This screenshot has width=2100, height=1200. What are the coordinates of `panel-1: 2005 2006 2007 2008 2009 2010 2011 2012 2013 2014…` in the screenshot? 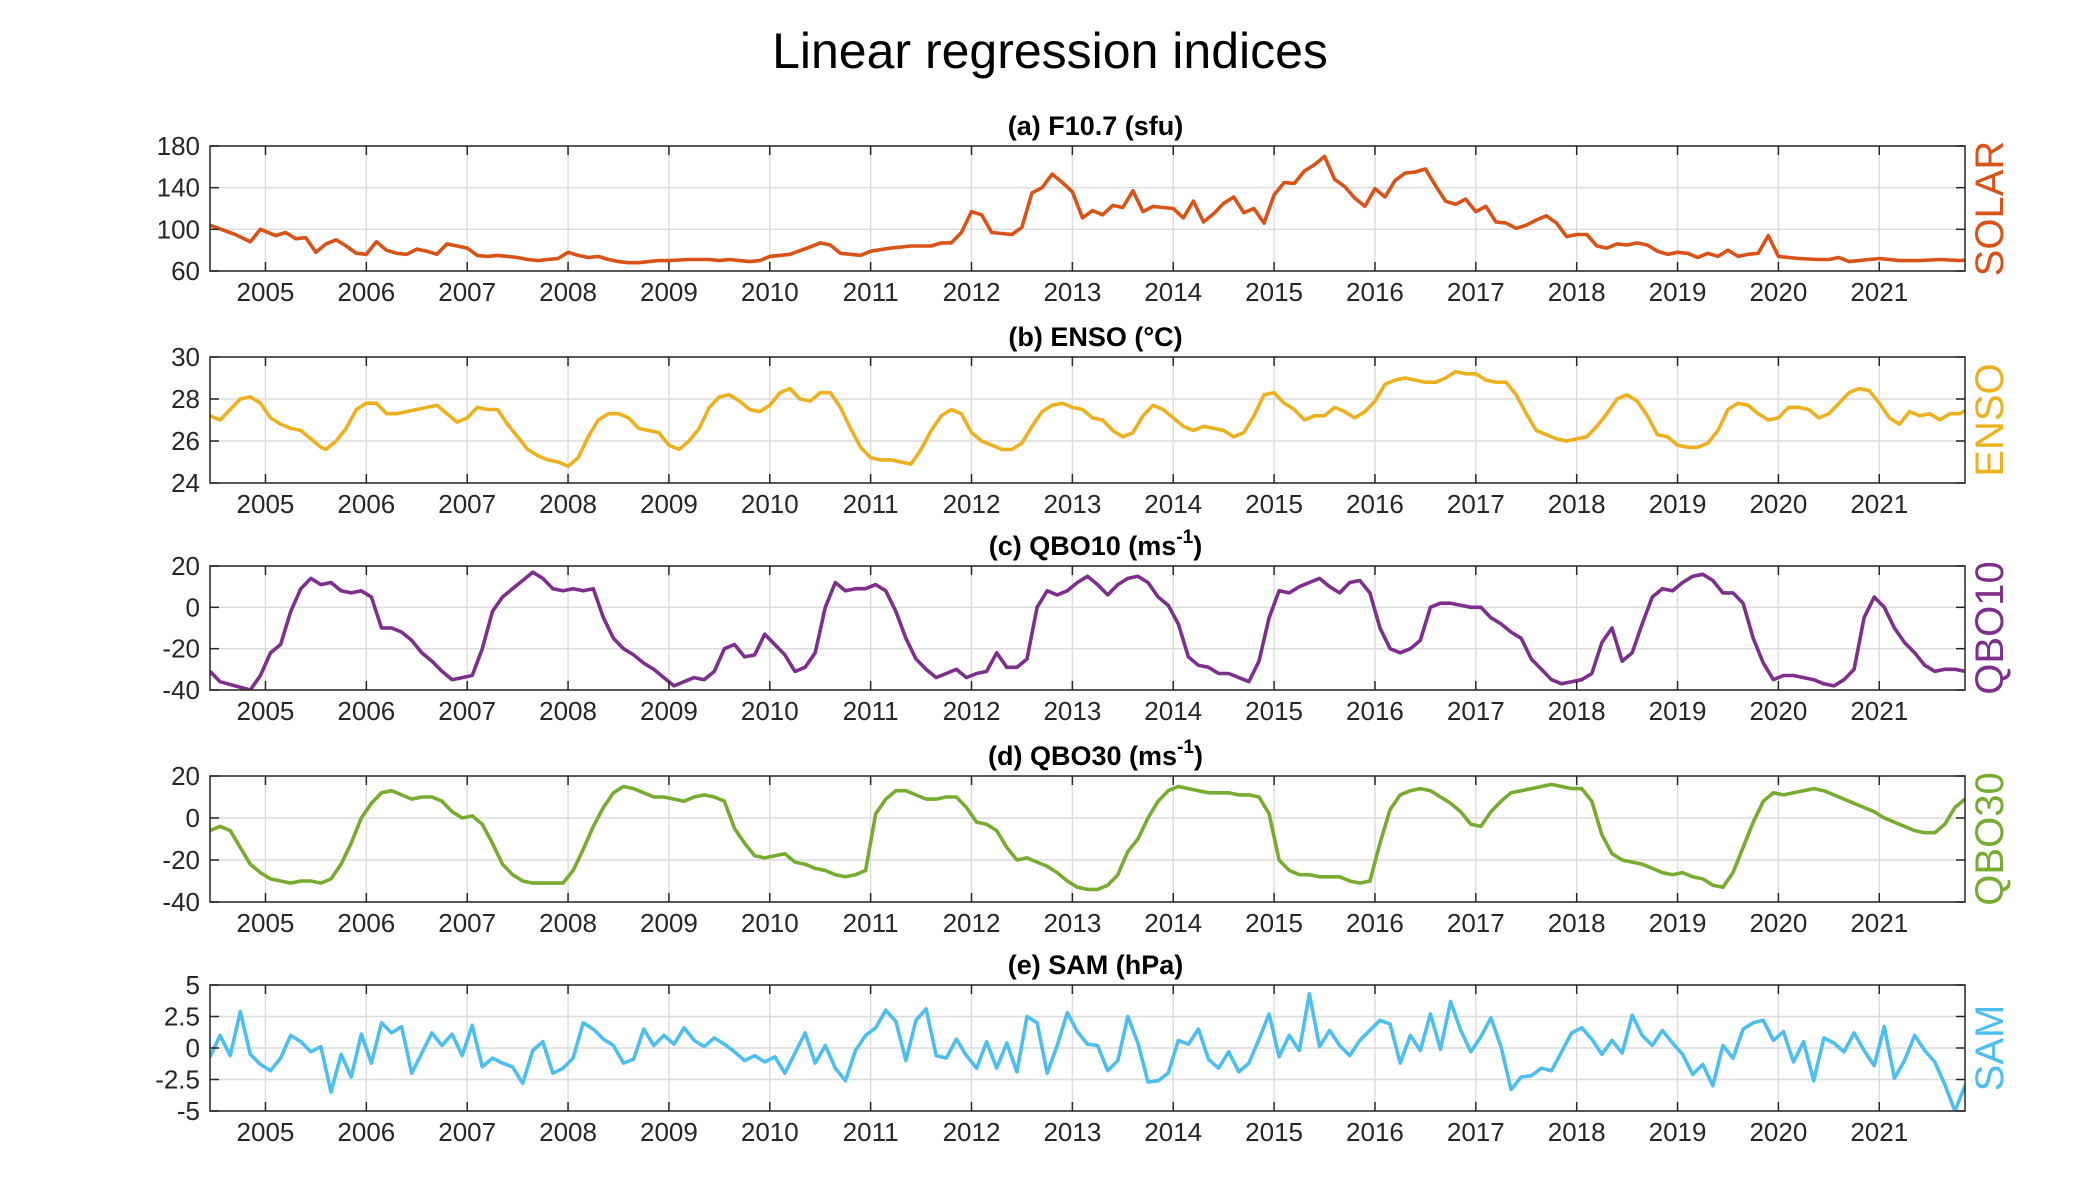 It's located at (1084, 209).